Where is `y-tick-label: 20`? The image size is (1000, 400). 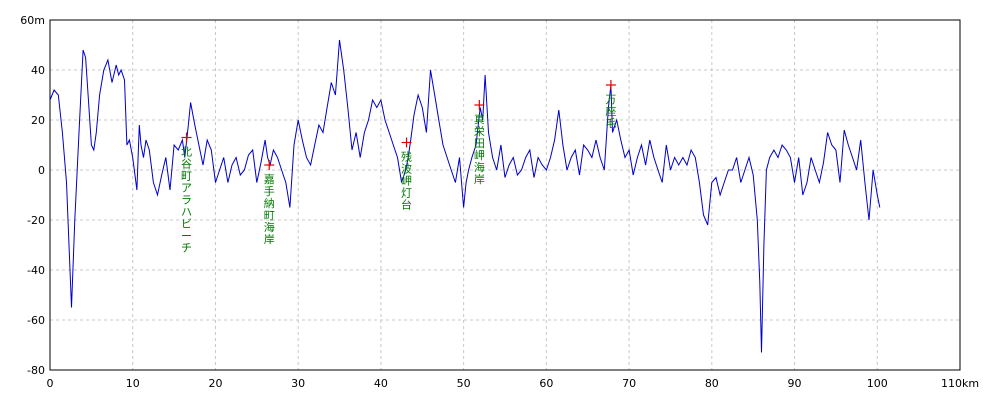 y-tick-label: 20 is located at coordinates (38, 120).